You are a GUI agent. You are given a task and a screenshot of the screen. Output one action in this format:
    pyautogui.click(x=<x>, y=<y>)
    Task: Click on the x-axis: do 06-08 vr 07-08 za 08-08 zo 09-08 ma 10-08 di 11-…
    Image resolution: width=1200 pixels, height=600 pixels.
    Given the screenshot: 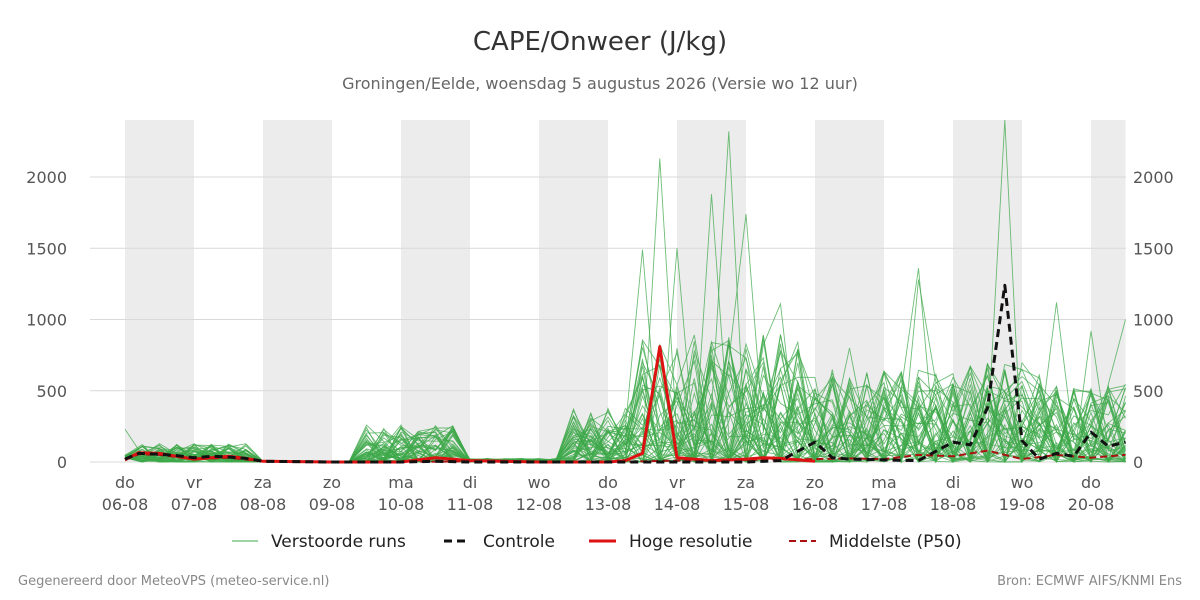 What is the action you would take?
    pyautogui.click(x=608, y=493)
    